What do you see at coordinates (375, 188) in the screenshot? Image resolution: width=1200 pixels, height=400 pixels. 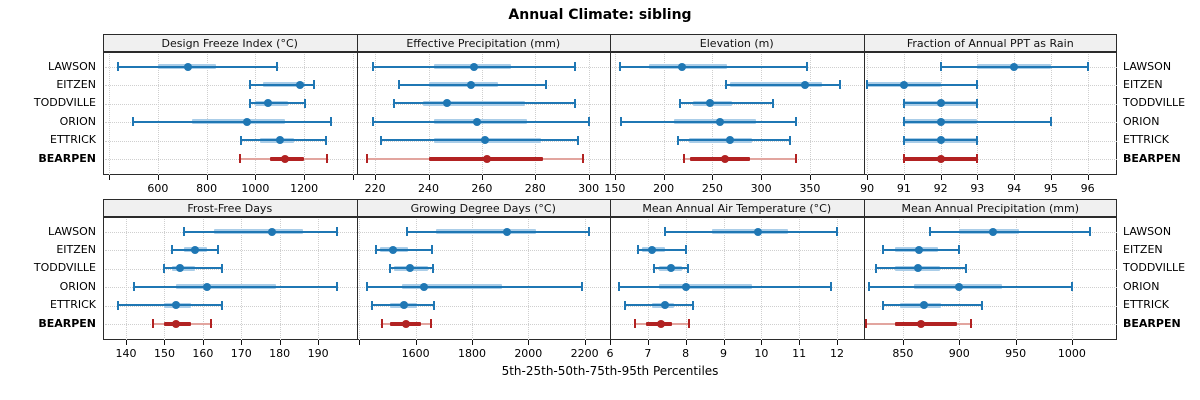 I see `axis-tick-label: 220` at bounding box center [375, 188].